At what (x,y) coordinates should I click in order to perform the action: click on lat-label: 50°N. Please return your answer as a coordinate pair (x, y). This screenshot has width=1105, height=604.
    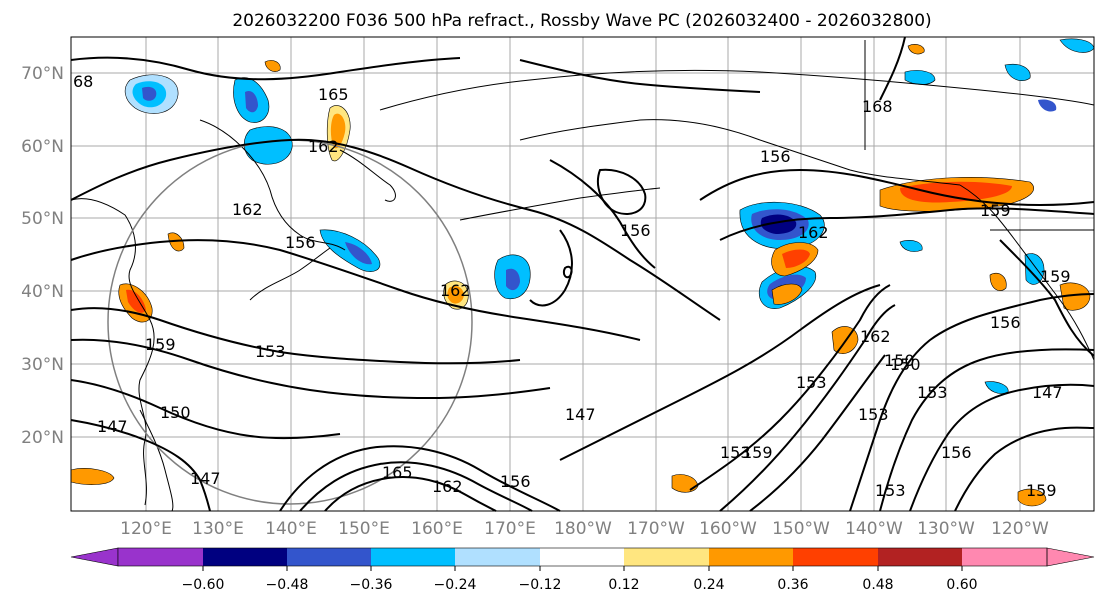
    Looking at the image, I should click on (42, 219).